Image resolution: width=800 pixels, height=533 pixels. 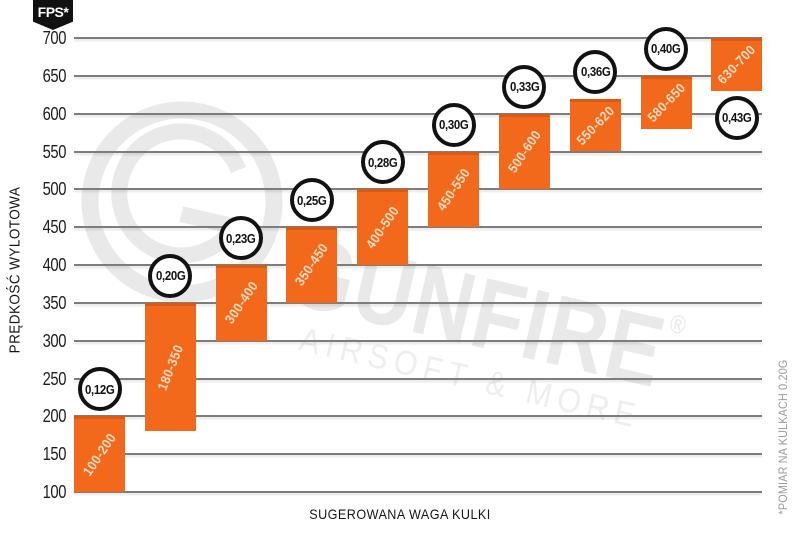 I want to click on fps-range-bar: 580-650, so click(x=666, y=102).